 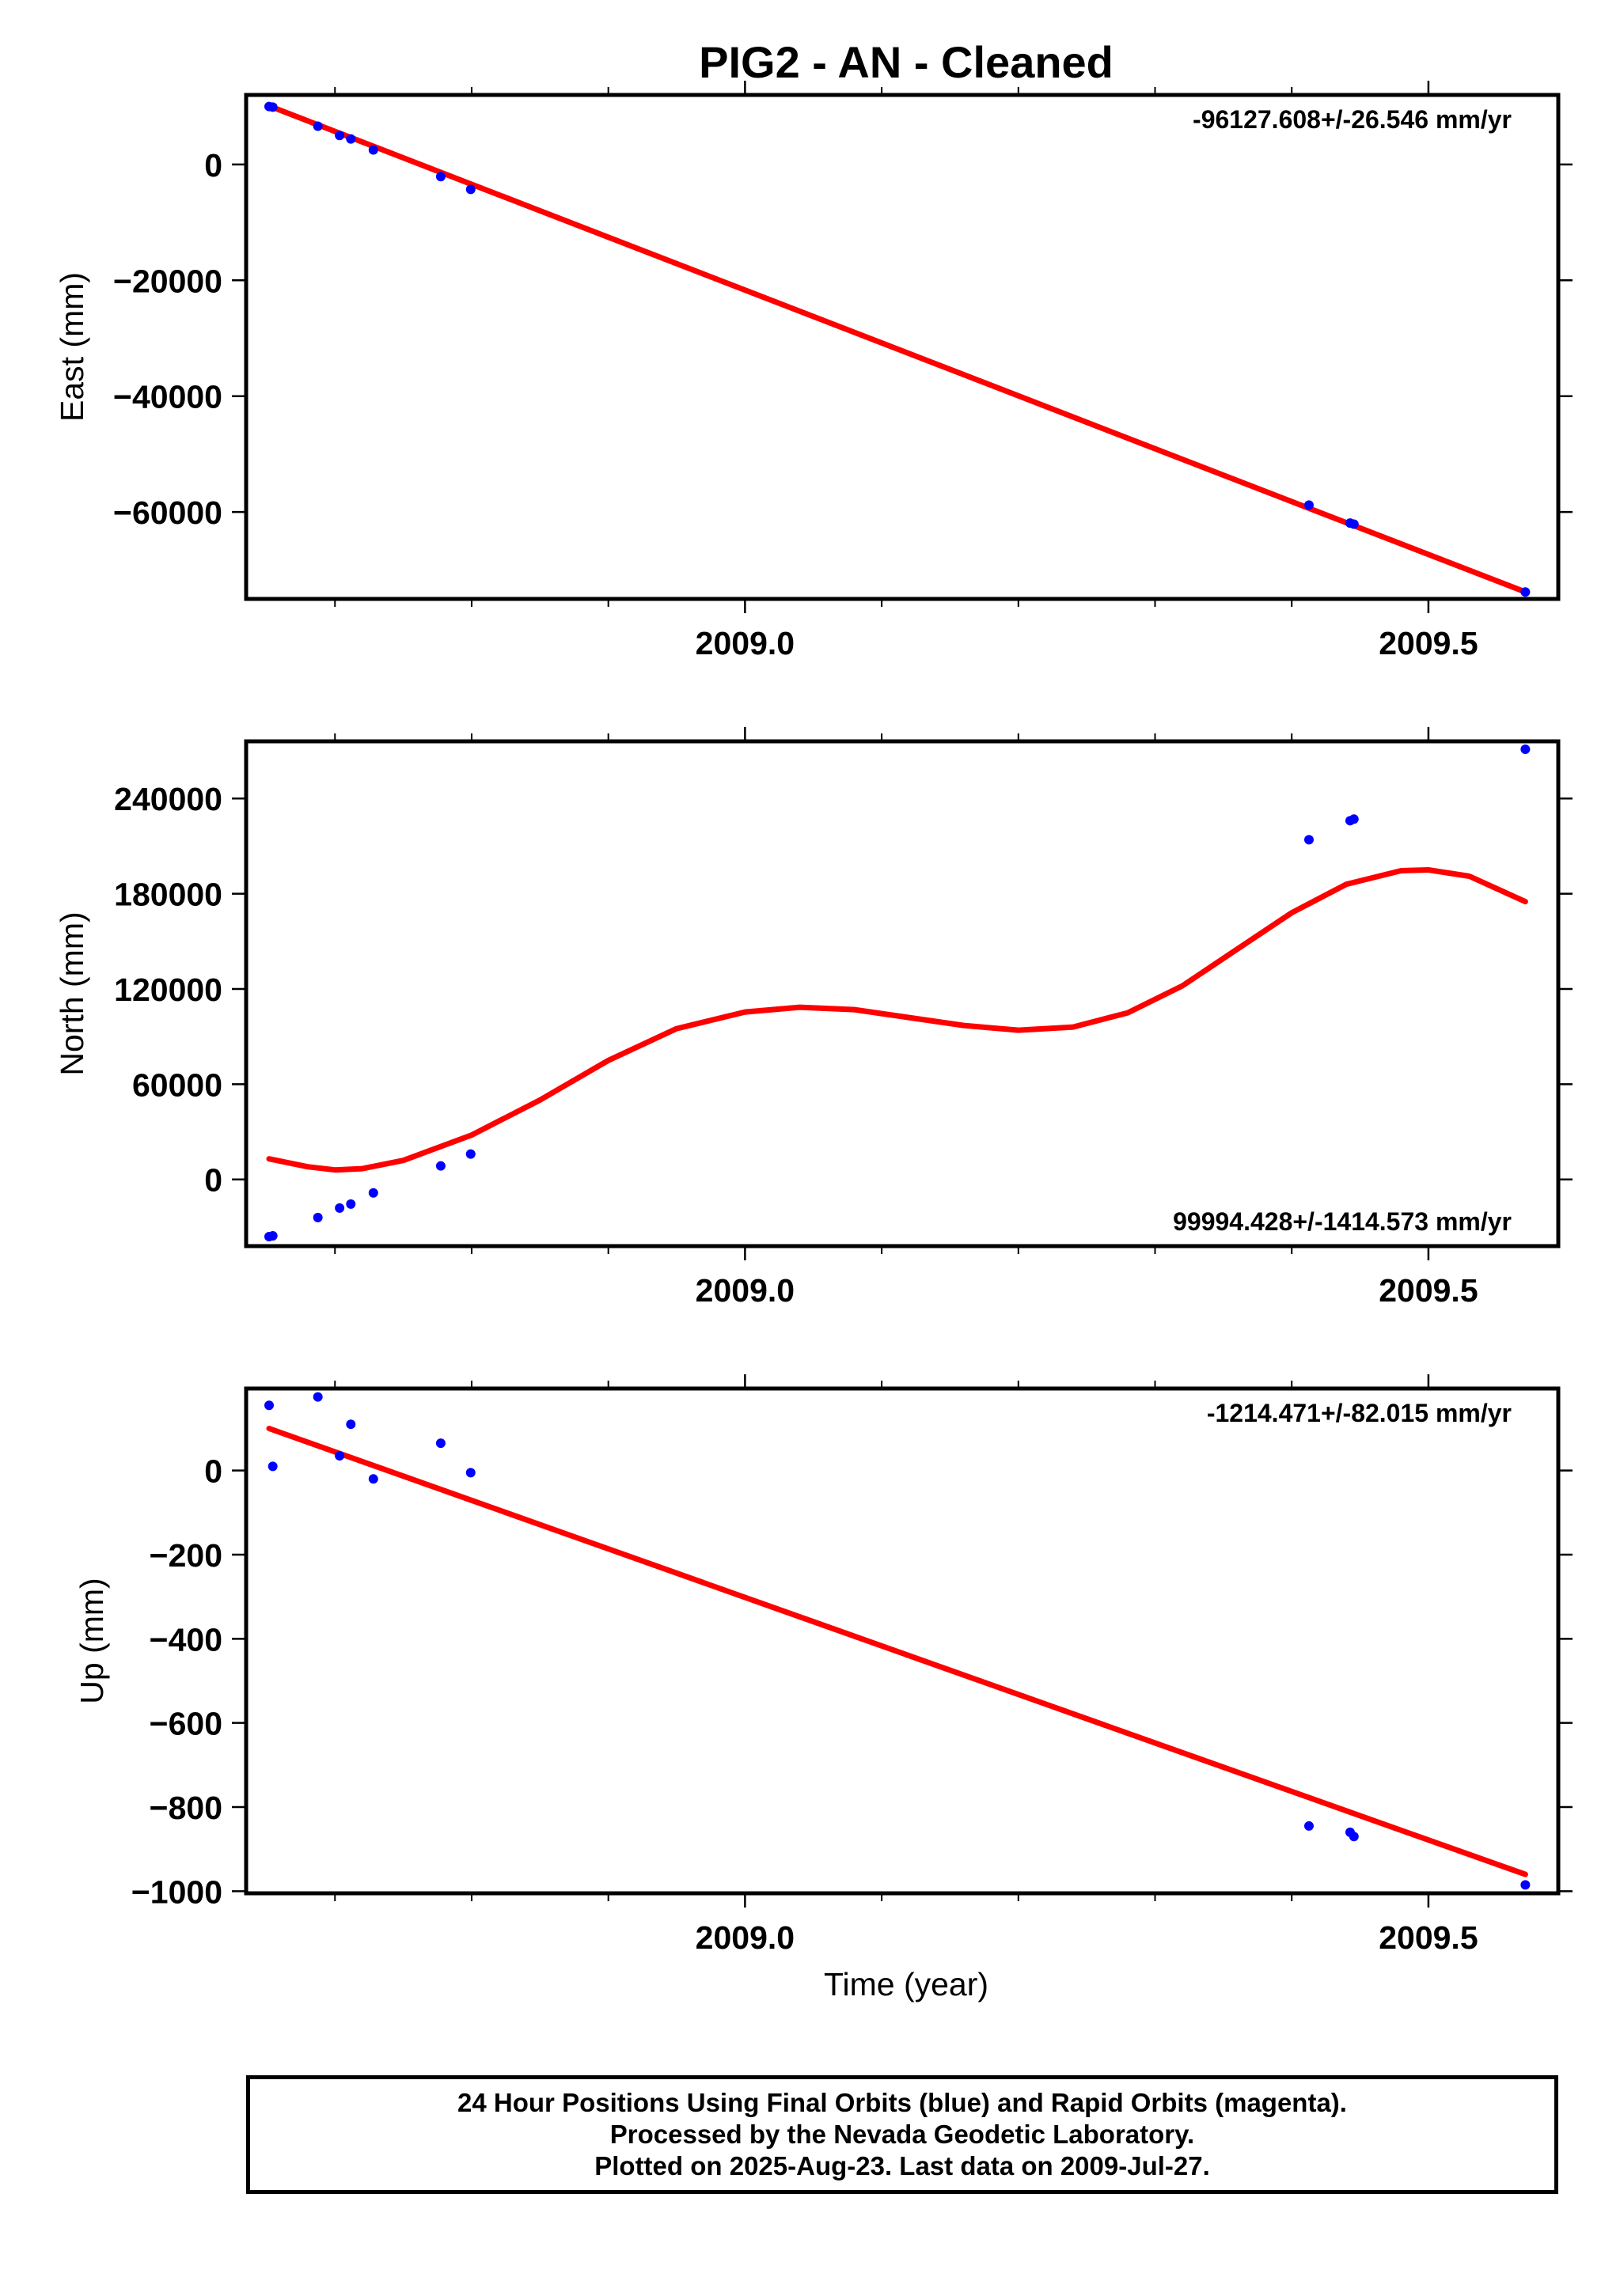 I want to click on y-tick-label: −400, so click(x=186, y=1639).